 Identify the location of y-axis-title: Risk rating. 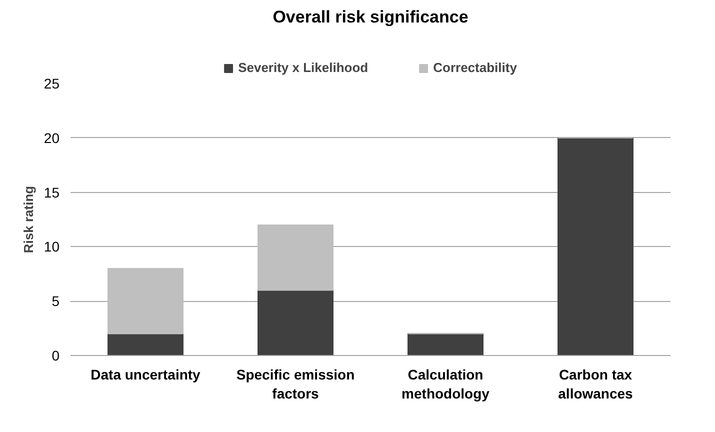
(28, 220).